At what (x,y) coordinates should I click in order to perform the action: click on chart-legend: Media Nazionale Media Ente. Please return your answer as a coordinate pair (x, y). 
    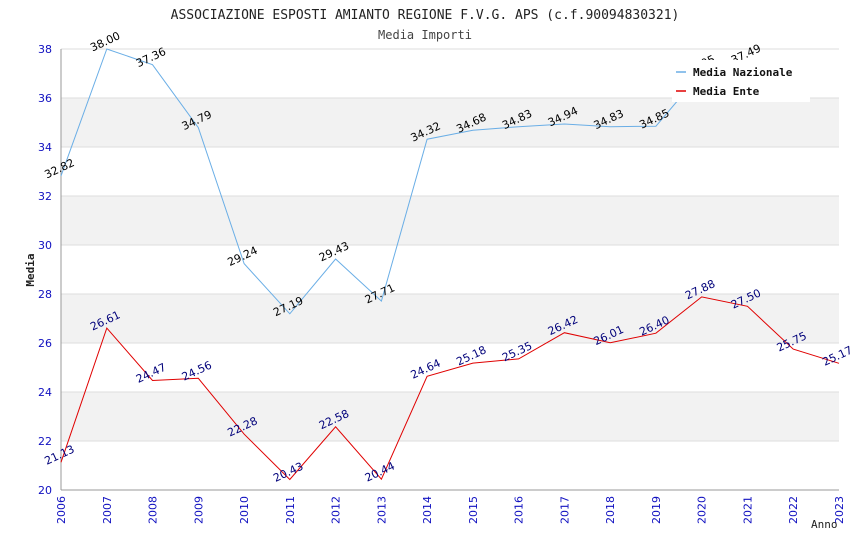
    Looking at the image, I should click on (741, 81).